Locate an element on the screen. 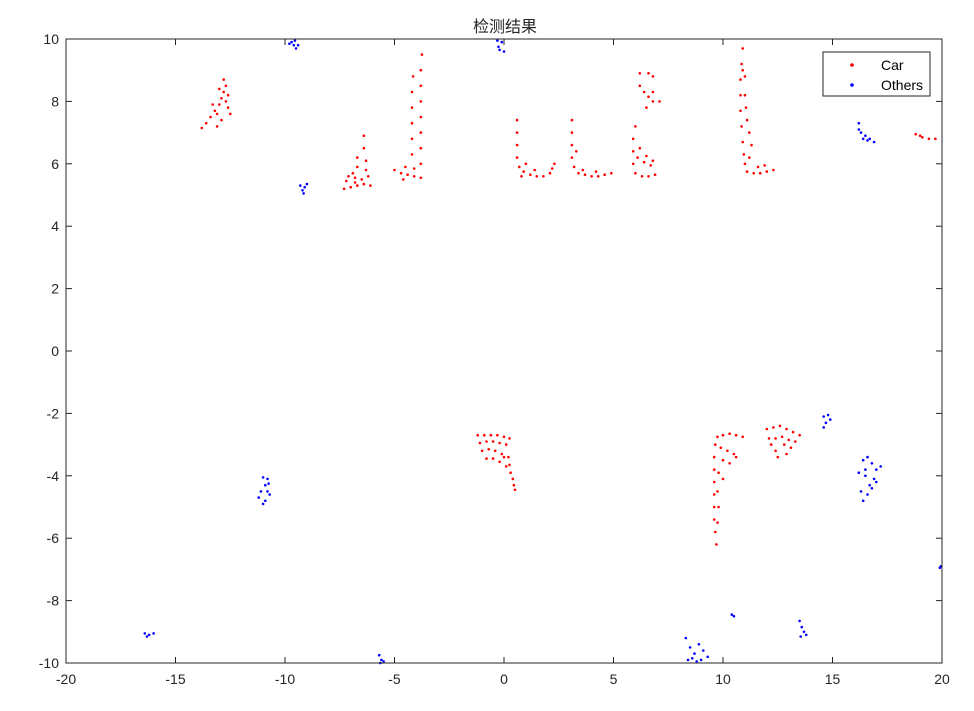 The image size is (974, 711). y-tick-label: 0 is located at coordinates (55, 351).